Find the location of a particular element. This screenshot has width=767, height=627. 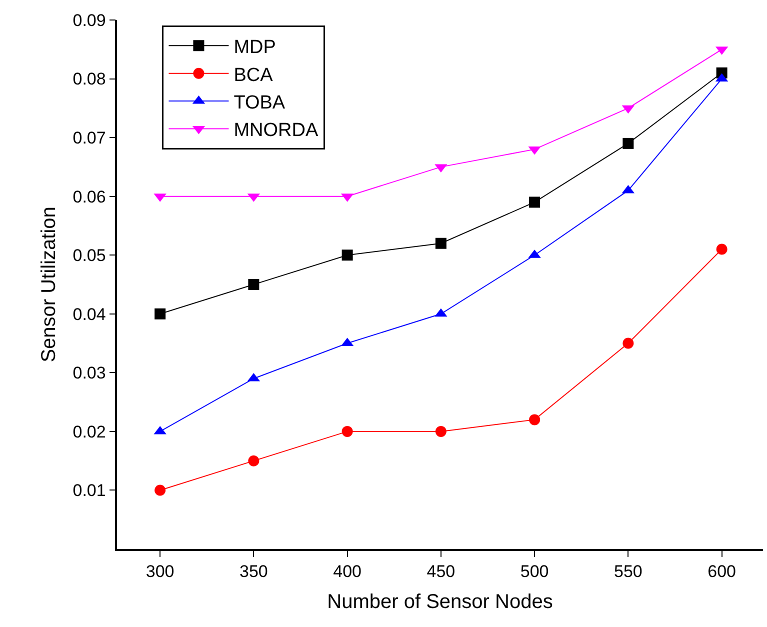

y-tick-label: 0.07 is located at coordinates (89, 138).